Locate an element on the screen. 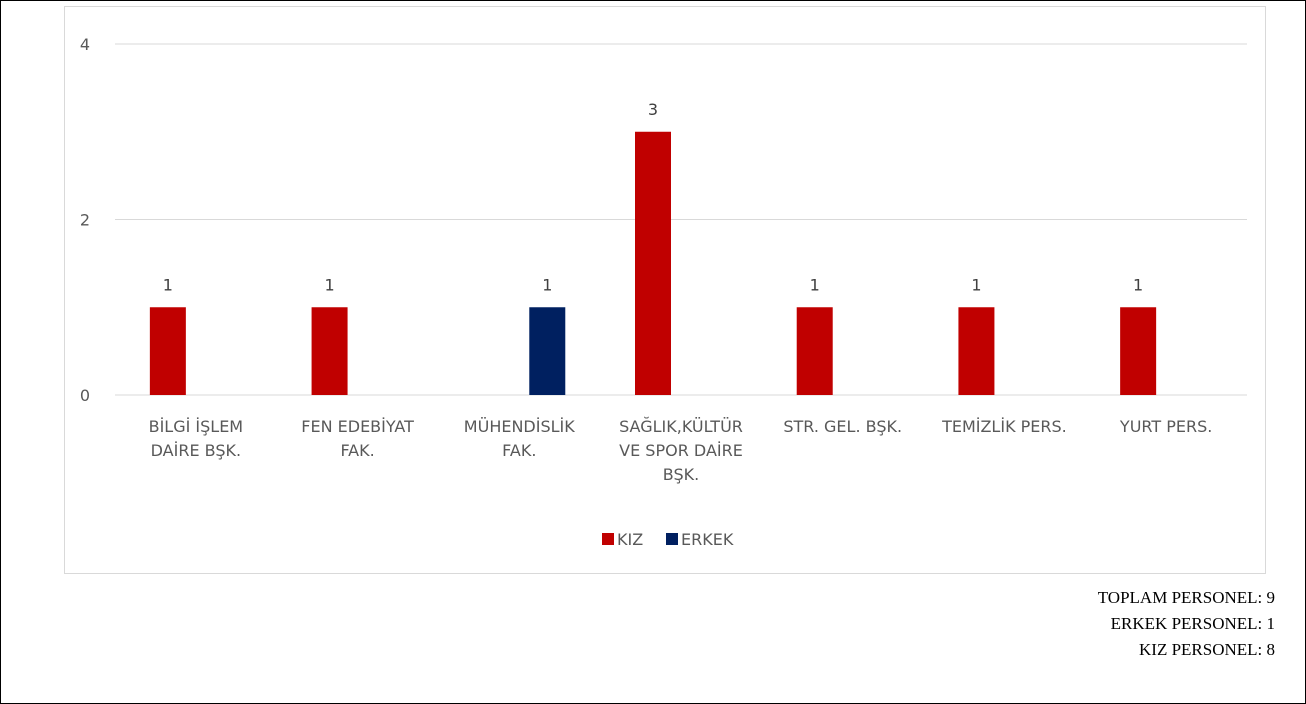 This screenshot has height=704, width=1306. legend-label-kiz: KIZ is located at coordinates (630, 539).